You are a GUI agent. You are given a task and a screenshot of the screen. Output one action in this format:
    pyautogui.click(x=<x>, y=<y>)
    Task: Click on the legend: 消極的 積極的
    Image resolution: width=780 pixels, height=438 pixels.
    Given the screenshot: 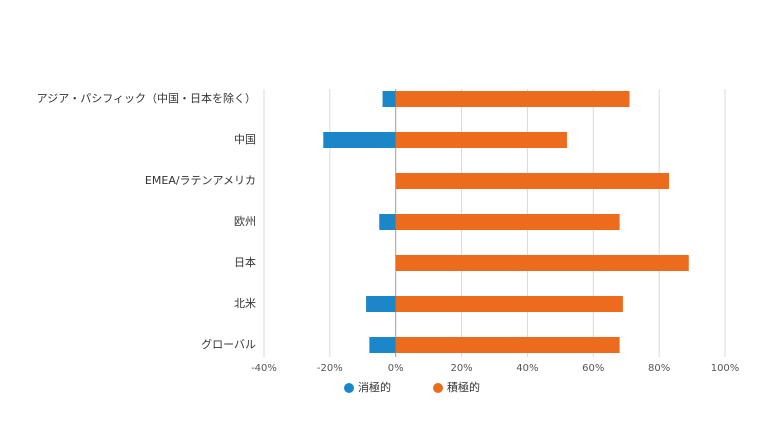 What is the action you would take?
    pyautogui.click(x=412, y=387)
    